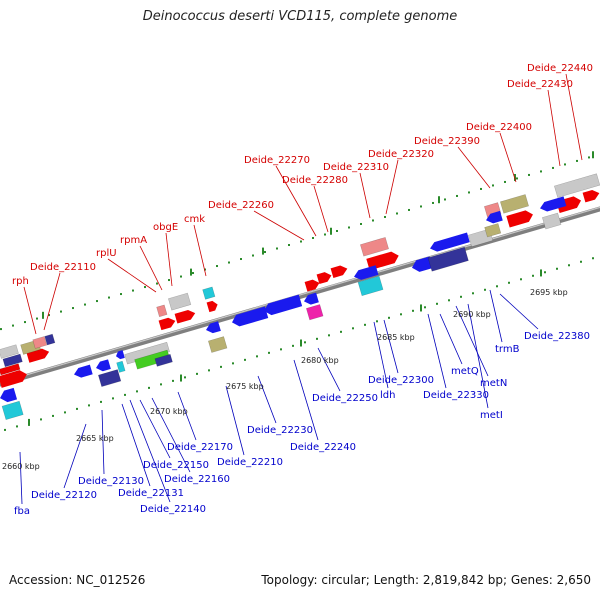  What do you see at coordinates (133, 240) in the screenshot?
I see `gene-label-rpma: rpmA` at bounding box center [133, 240].